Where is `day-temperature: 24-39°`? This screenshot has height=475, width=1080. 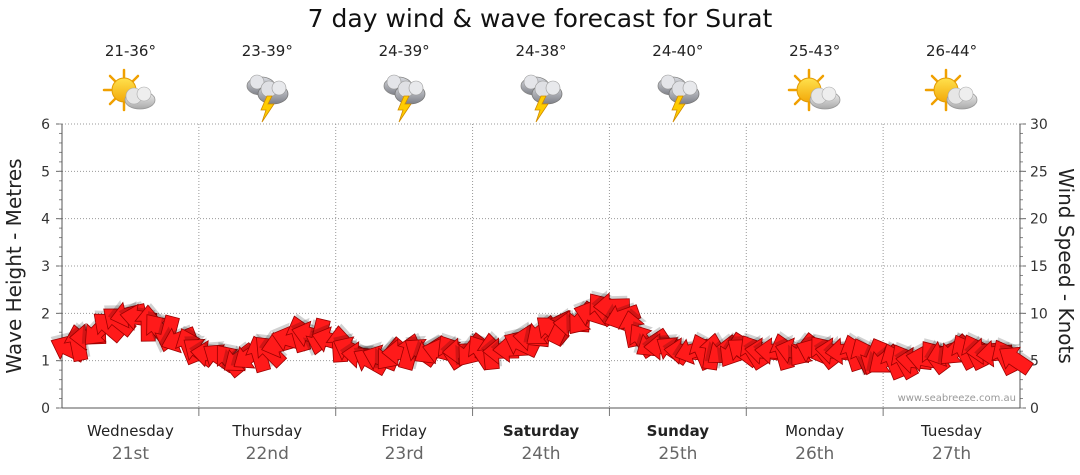 day-temperature: 24-39° is located at coordinates (404, 51).